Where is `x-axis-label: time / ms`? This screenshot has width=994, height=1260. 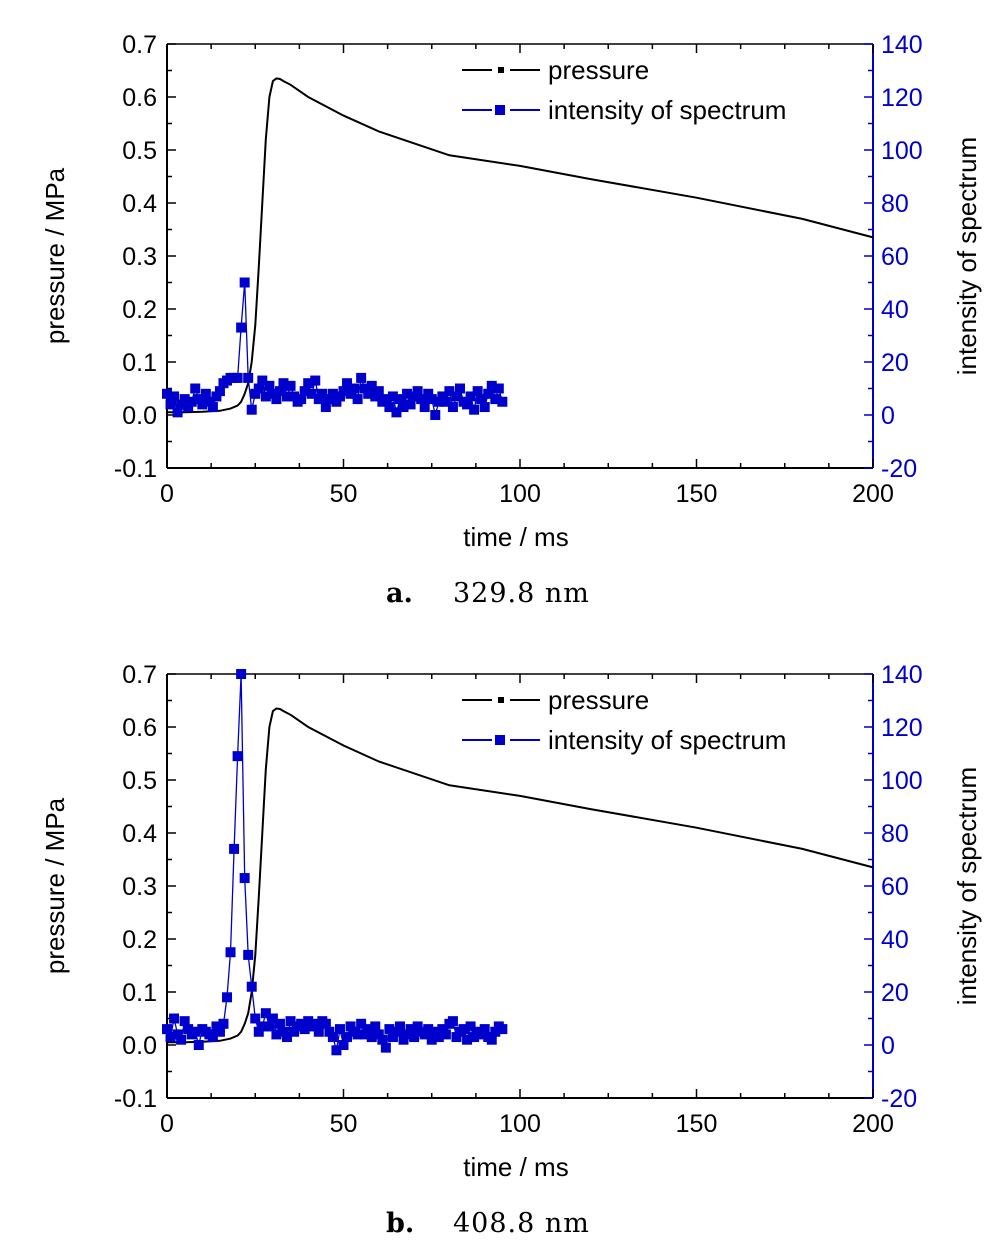 x-axis-label: time / ms is located at coordinates (515, 537).